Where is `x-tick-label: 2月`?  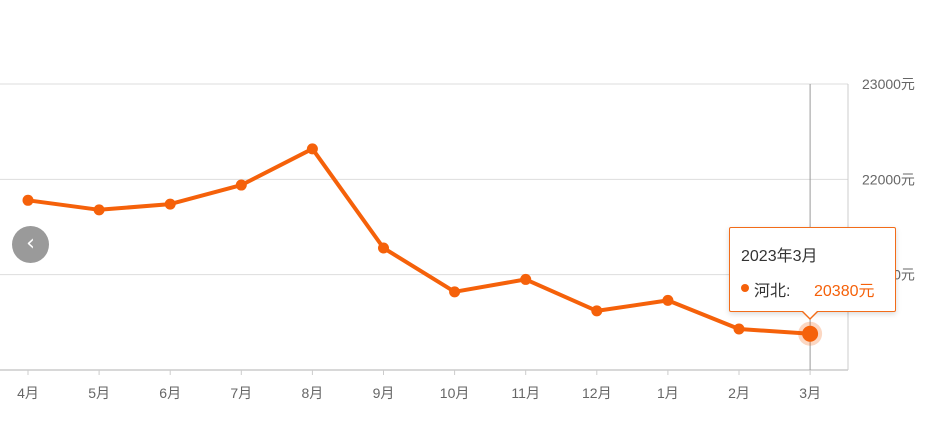 x-tick-label: 2月 is located at coordinates (739, 393).